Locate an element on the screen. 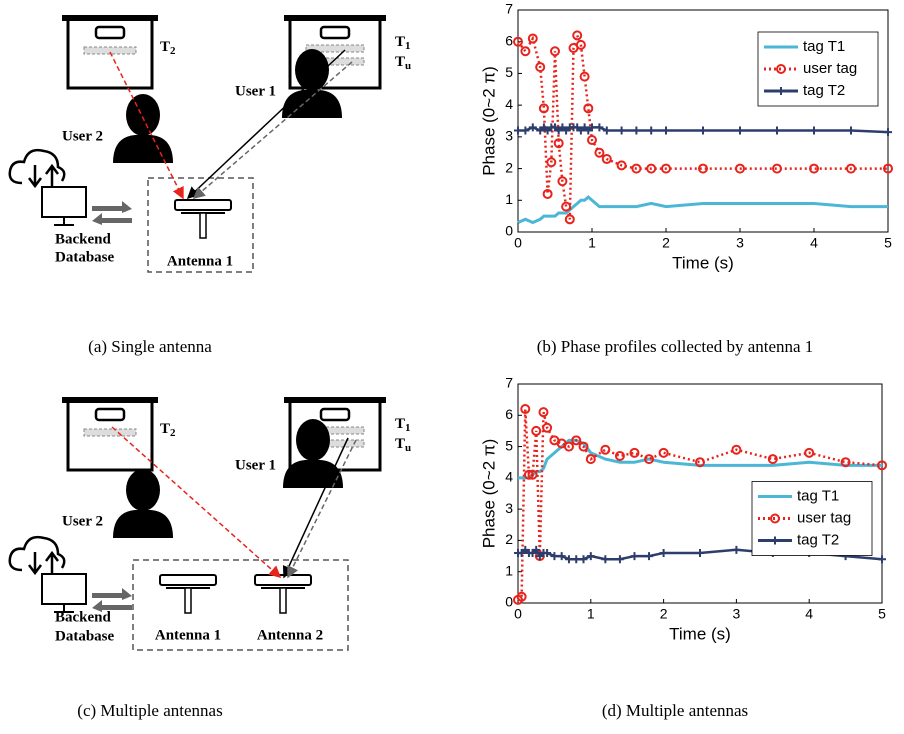 This screenshot has width=904, height=734. rfid-tag is located at coordinates (110, 50).